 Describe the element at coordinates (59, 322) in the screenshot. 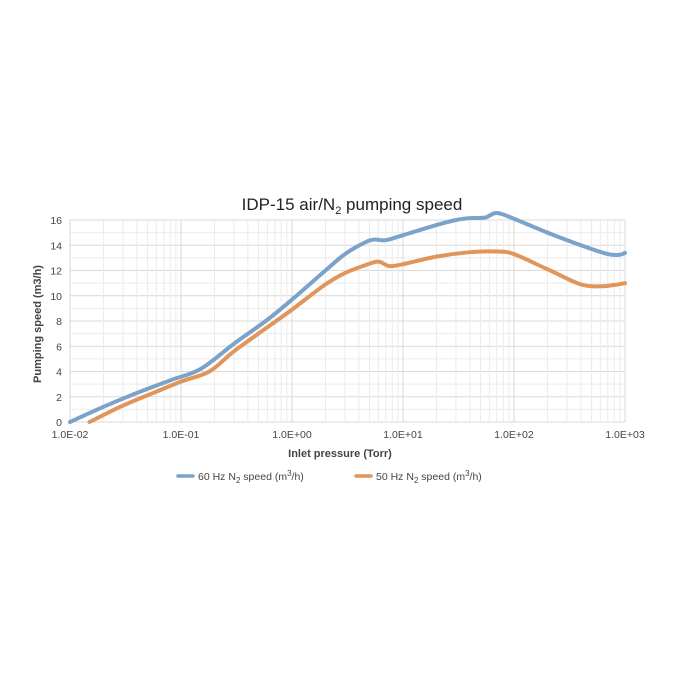

I see `y-tick-label: 8` at that location.